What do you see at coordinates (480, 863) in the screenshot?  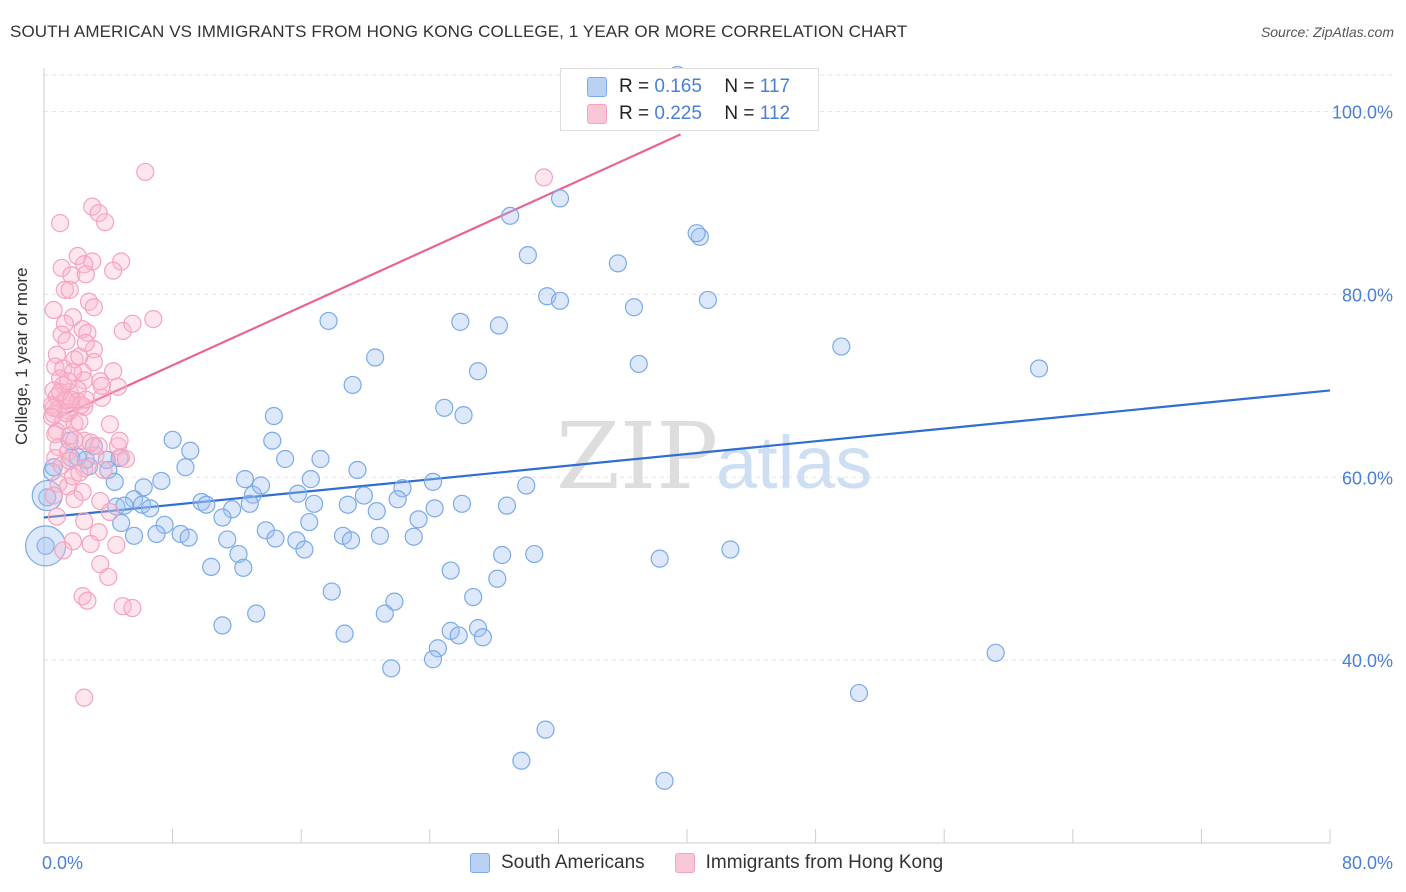 I see `bottom-legend-swatch-blue` at bounding box center [480, 863].